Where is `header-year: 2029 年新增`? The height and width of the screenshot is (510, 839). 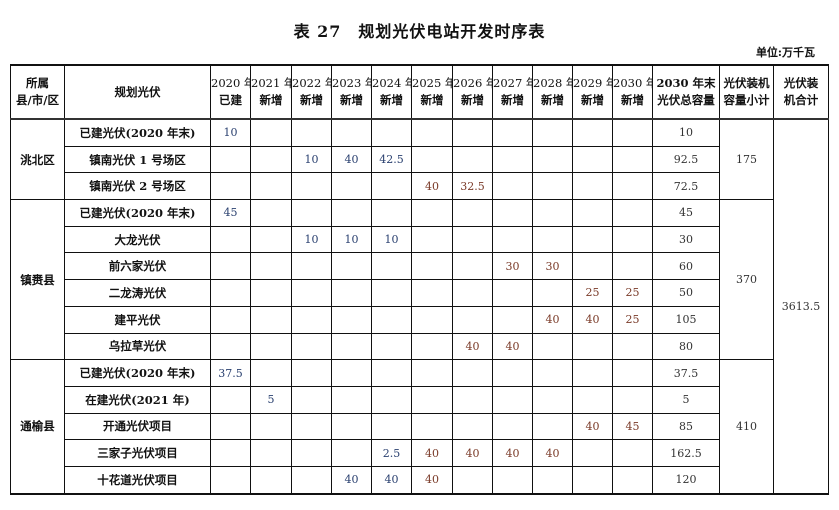 header-year: 2029 年新增 is located at coordinates (592, 92).